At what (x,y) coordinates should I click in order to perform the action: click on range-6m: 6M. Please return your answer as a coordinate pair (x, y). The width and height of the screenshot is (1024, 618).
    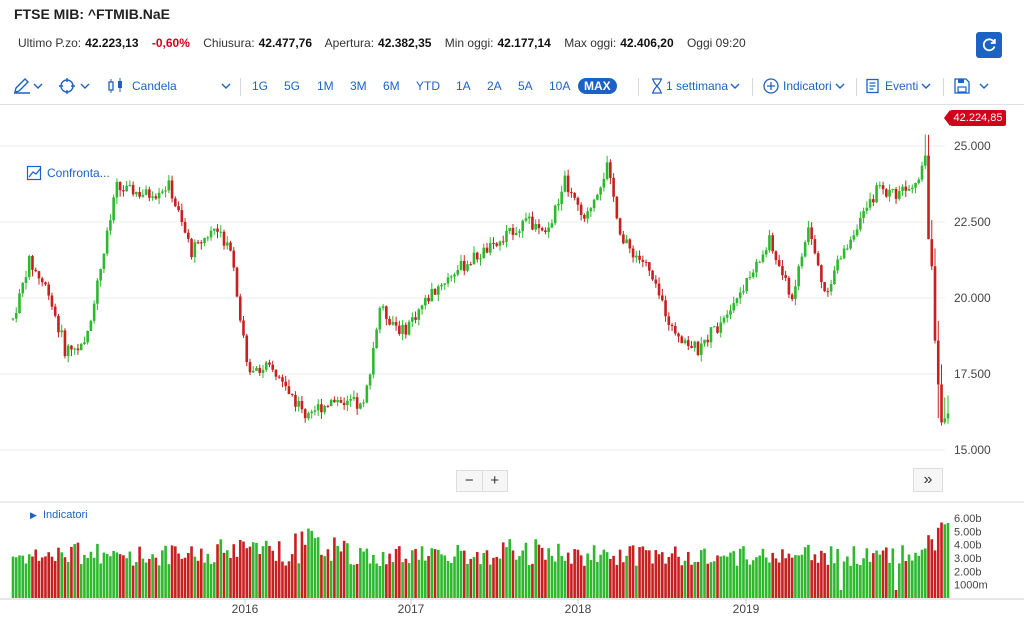
    Looking at the image, I should click on (391, 86).